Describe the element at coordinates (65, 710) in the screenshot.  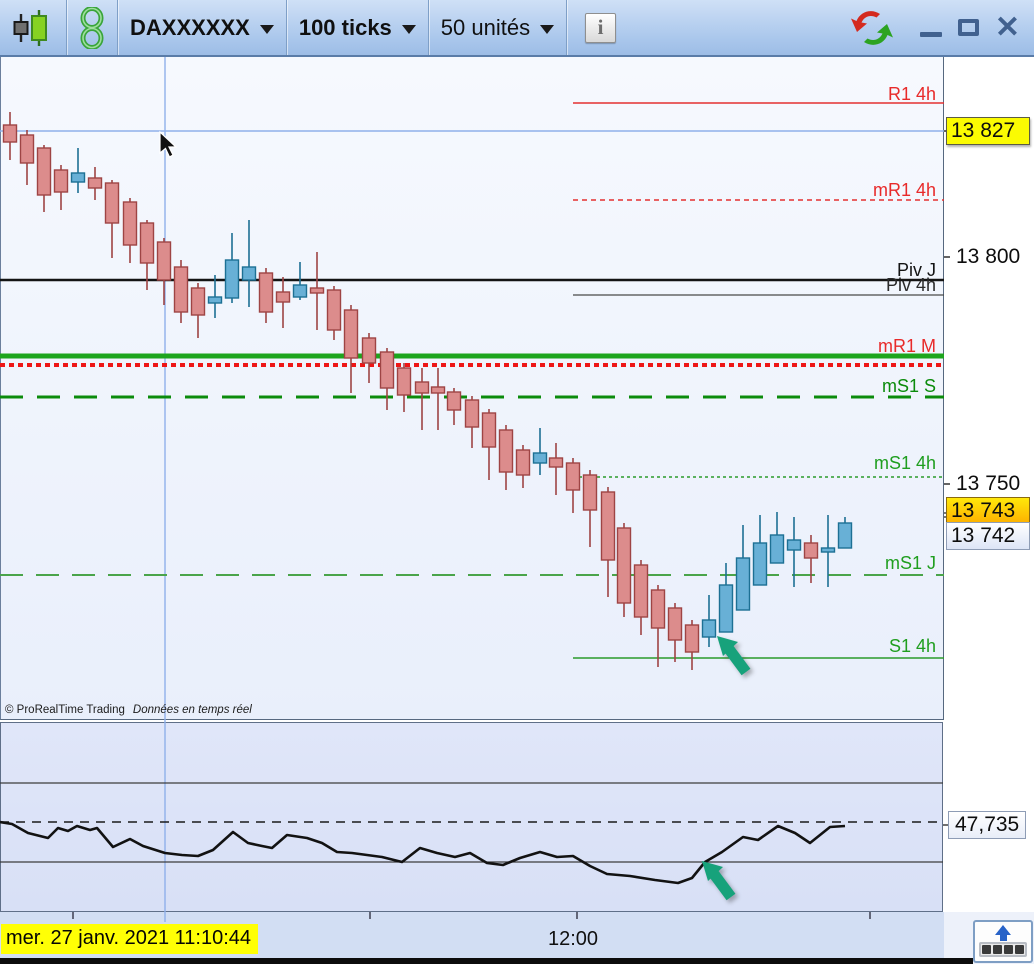
I see `copyright-text: © ProRealTime Trading` at that location.